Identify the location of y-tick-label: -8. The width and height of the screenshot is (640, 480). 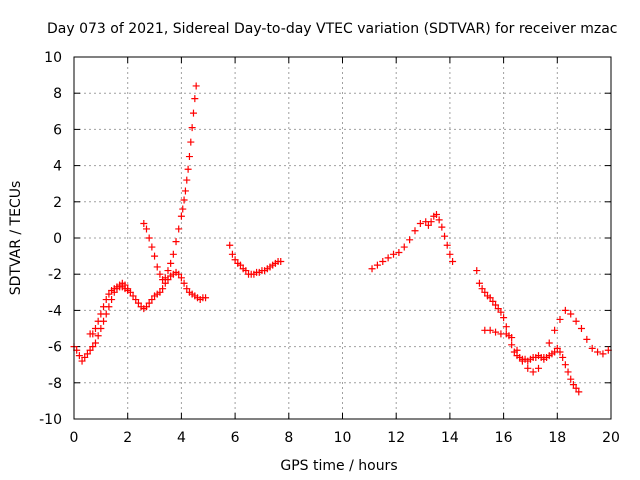
(55, 384).